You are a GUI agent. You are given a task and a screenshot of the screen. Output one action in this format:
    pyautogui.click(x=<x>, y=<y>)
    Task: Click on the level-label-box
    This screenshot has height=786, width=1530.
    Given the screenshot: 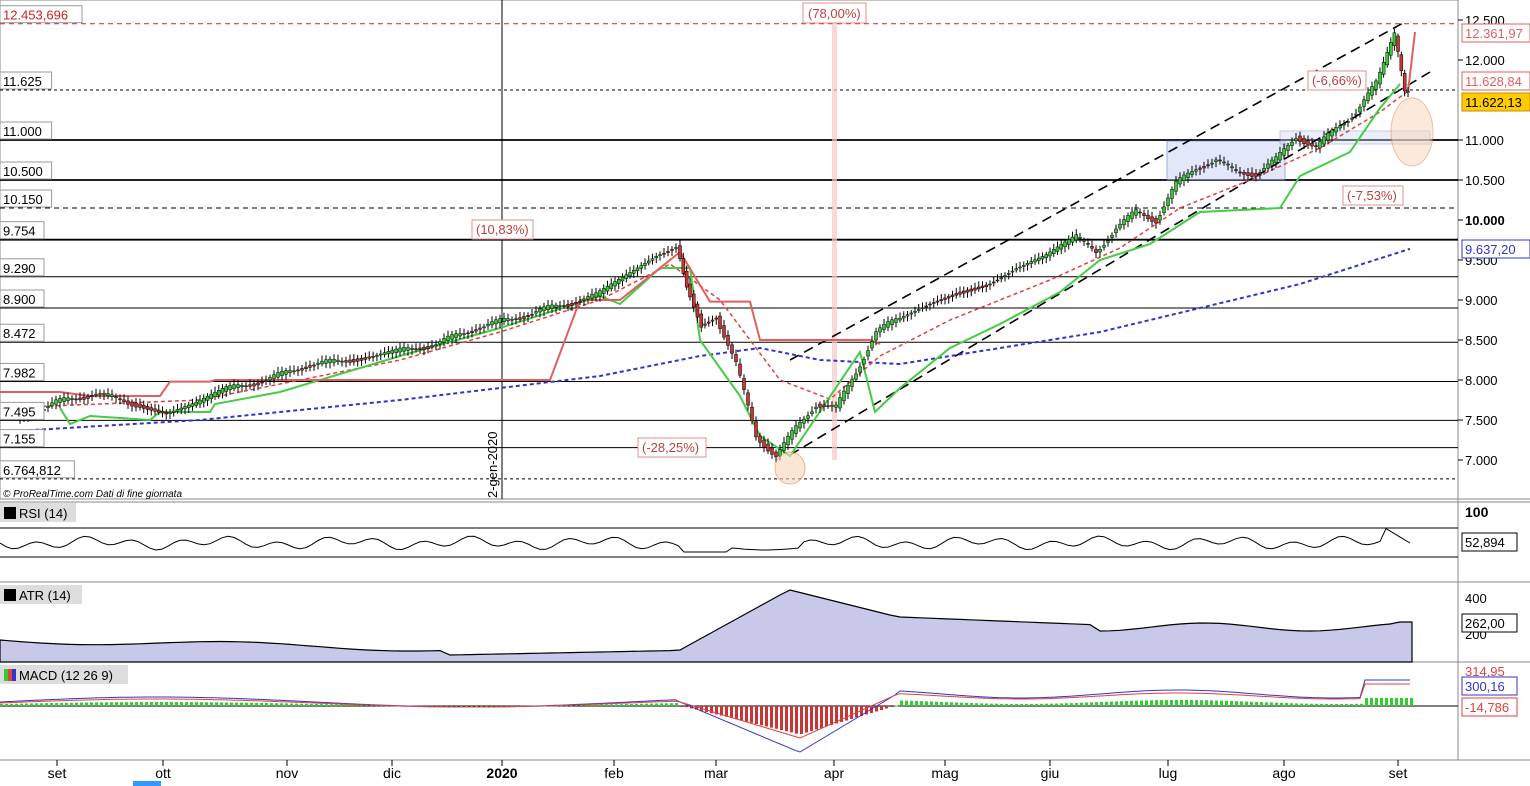 What is the action you would take?
    pyautogui.click(x=41, y=14)
    